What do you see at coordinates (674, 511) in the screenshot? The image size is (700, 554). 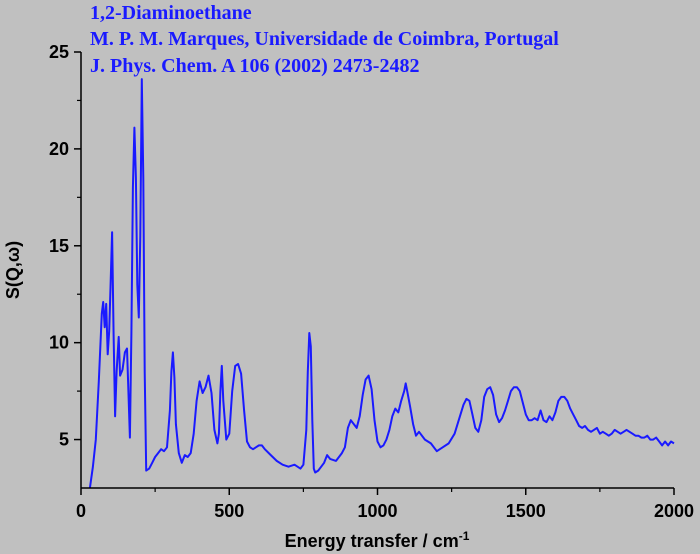 I see `x-tick-label-2000: 2000` at bounding box center [674, 511].